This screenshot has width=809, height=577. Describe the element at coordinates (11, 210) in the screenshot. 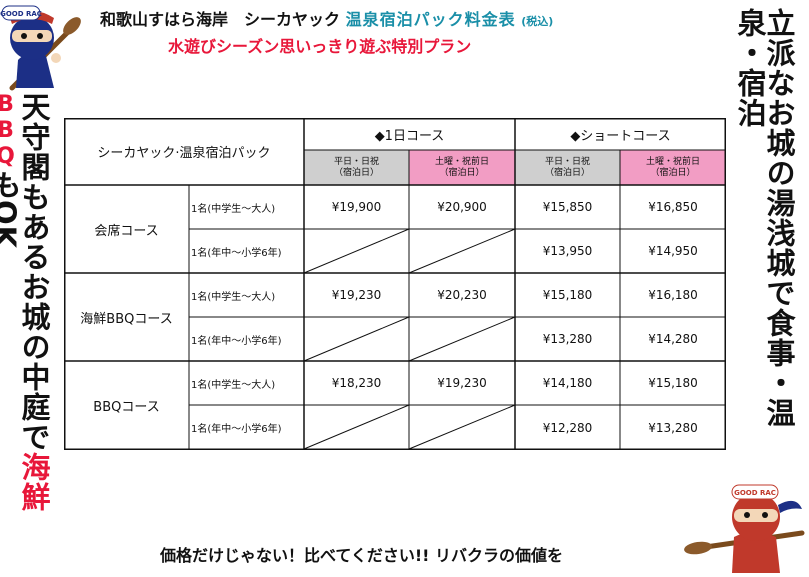

I see `left-vertical-part4: もOK` at that location.